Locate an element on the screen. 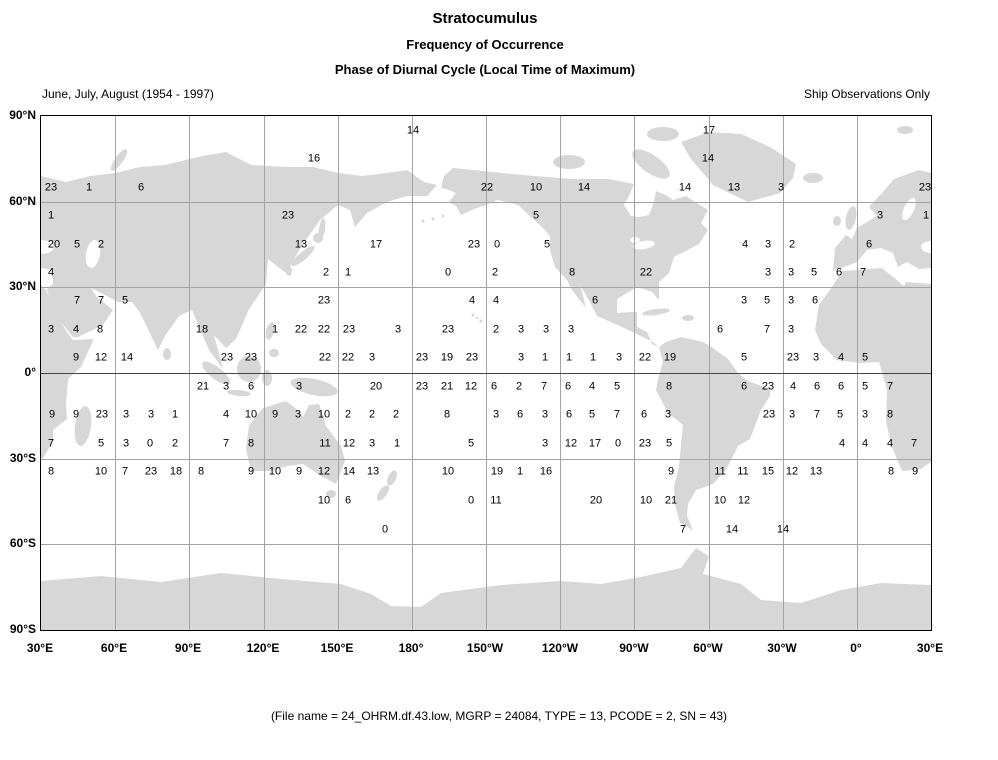 Image resolution: width=998 pixels, height=760 pixels. lon-tick-label: 90°E is located at coordinates (188, 648).